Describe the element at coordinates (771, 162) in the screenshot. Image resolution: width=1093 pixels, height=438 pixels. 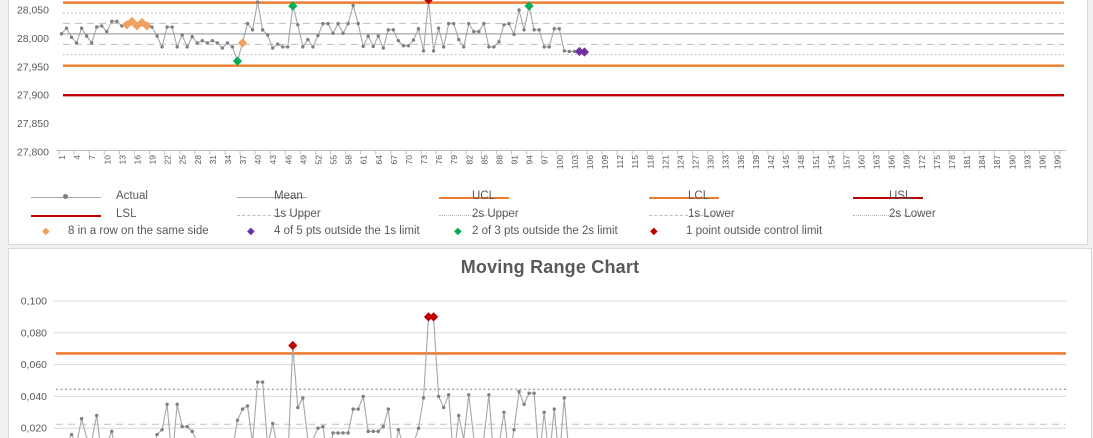
I see `x-axis-label: 142` at that location.